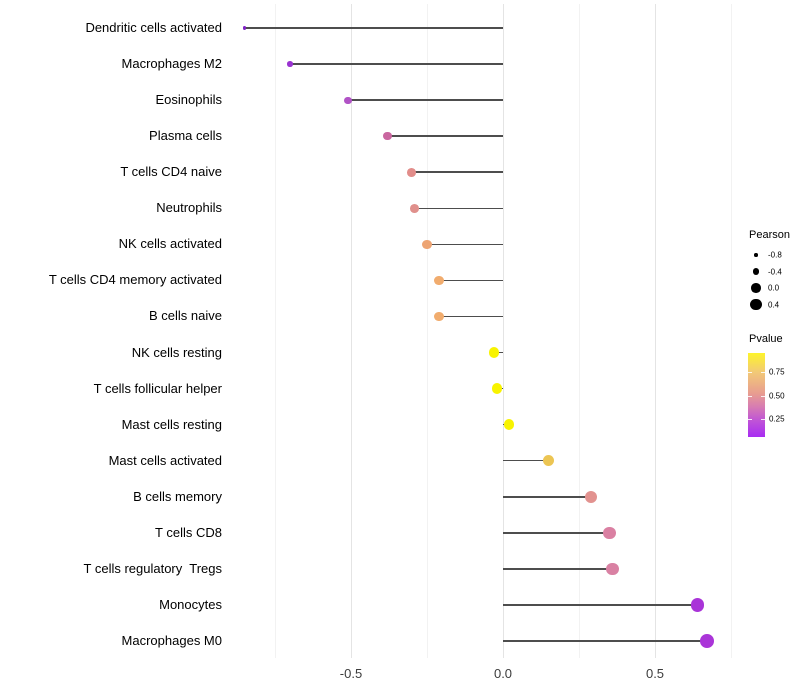 The image size is (800, 700). I want to click on category-label: Macrophages M2, so click(171, 64).